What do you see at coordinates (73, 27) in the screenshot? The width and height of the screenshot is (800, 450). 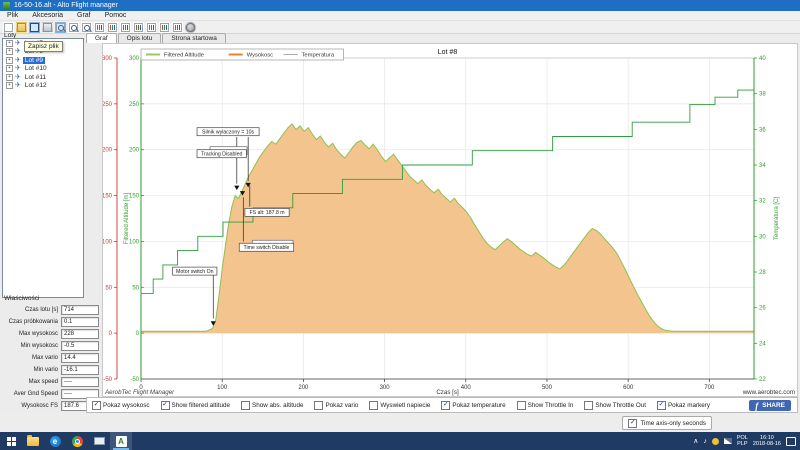 I see `zoom-in-icon` at bounding box center [73, 27].